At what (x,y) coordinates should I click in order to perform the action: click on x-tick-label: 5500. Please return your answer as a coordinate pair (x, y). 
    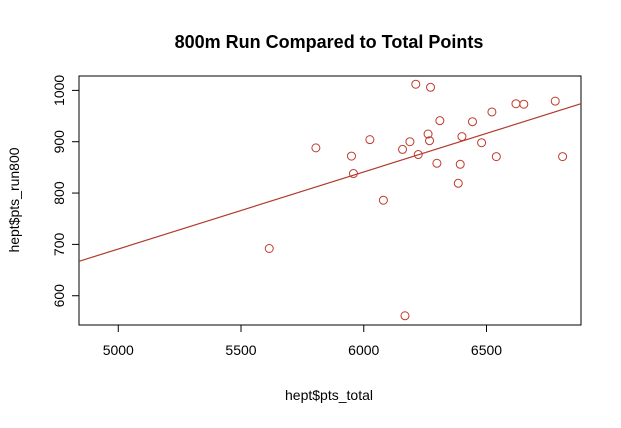
    Looking at the image, I should click on (240, 350).